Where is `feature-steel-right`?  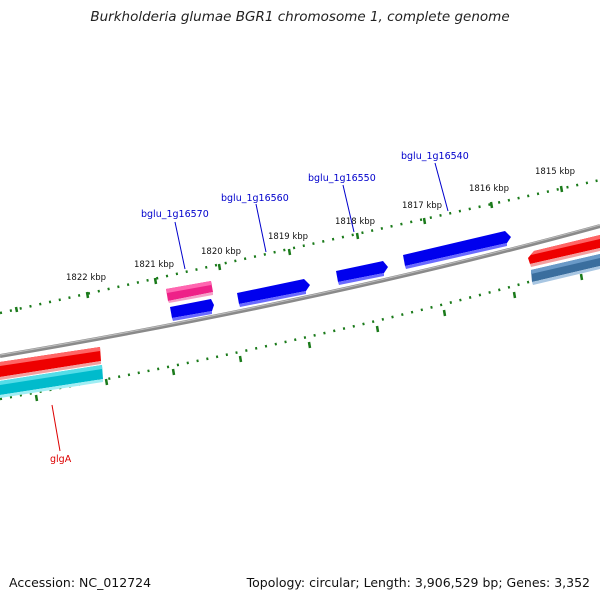 feature-steel-right is located at coordinates (565, 269).